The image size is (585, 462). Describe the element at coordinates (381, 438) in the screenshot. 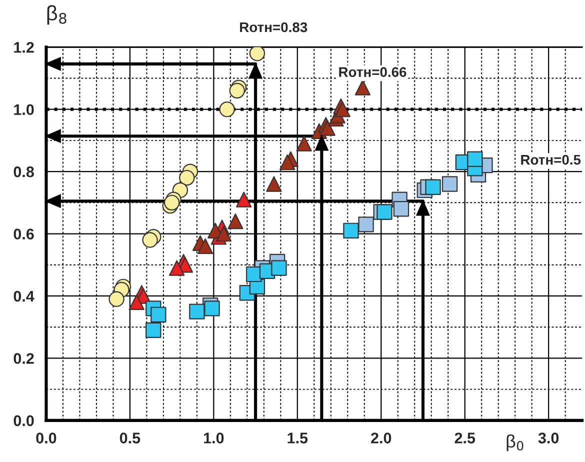

I see `x-tick-label: 2.0` at that location.